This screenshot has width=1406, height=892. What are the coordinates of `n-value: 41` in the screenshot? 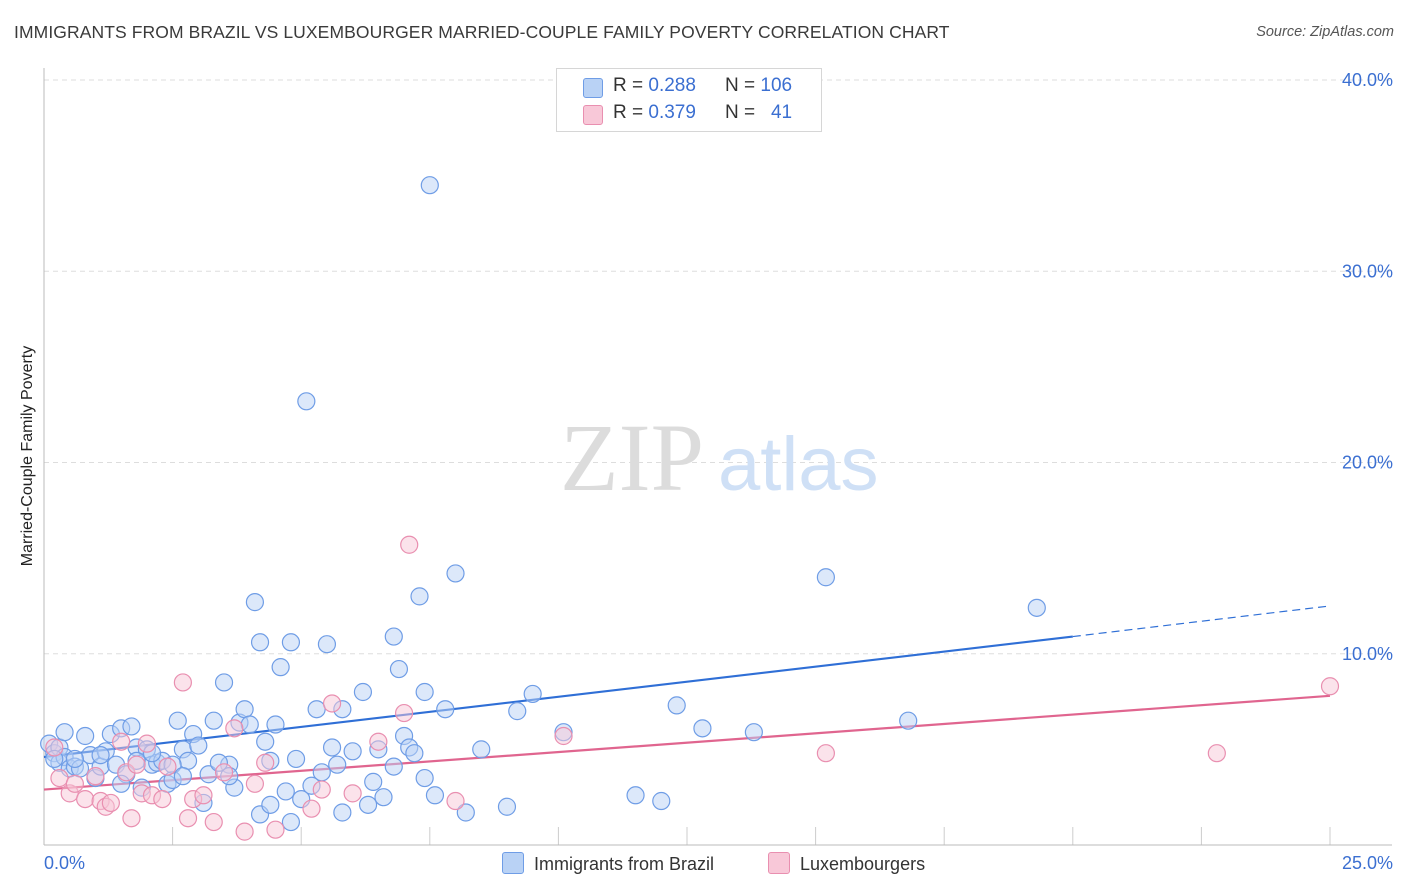 It's located at (781, 112).